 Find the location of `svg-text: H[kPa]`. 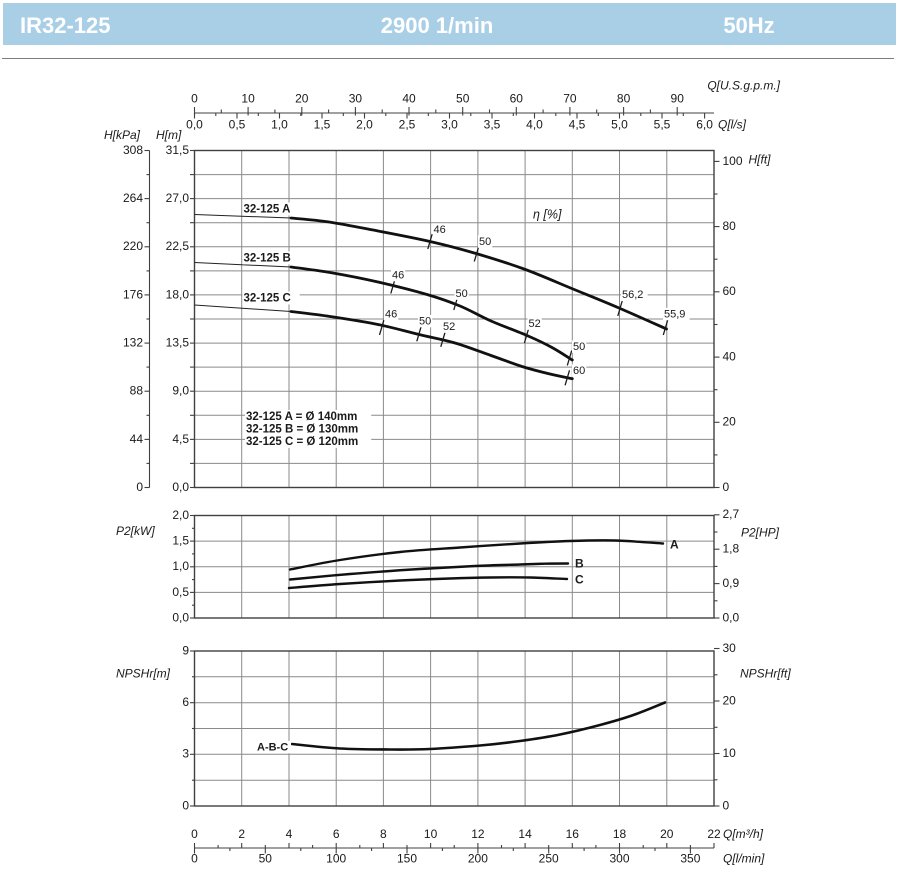

svg-text: H[kPa] is located at coordinates (122, 135).